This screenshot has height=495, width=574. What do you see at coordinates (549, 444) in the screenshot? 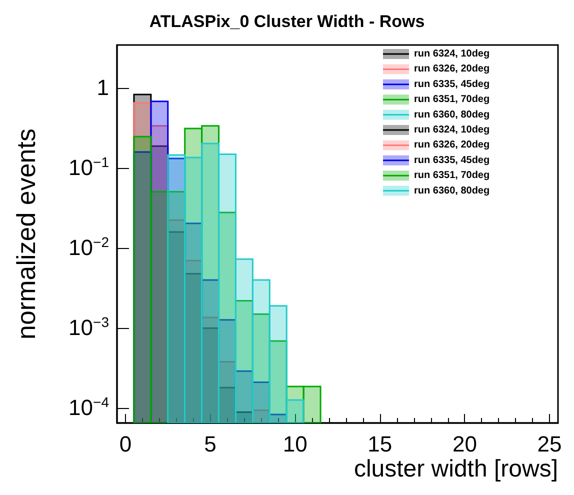
I see `x-tick-label: 25` at bounding box center [549, 444].